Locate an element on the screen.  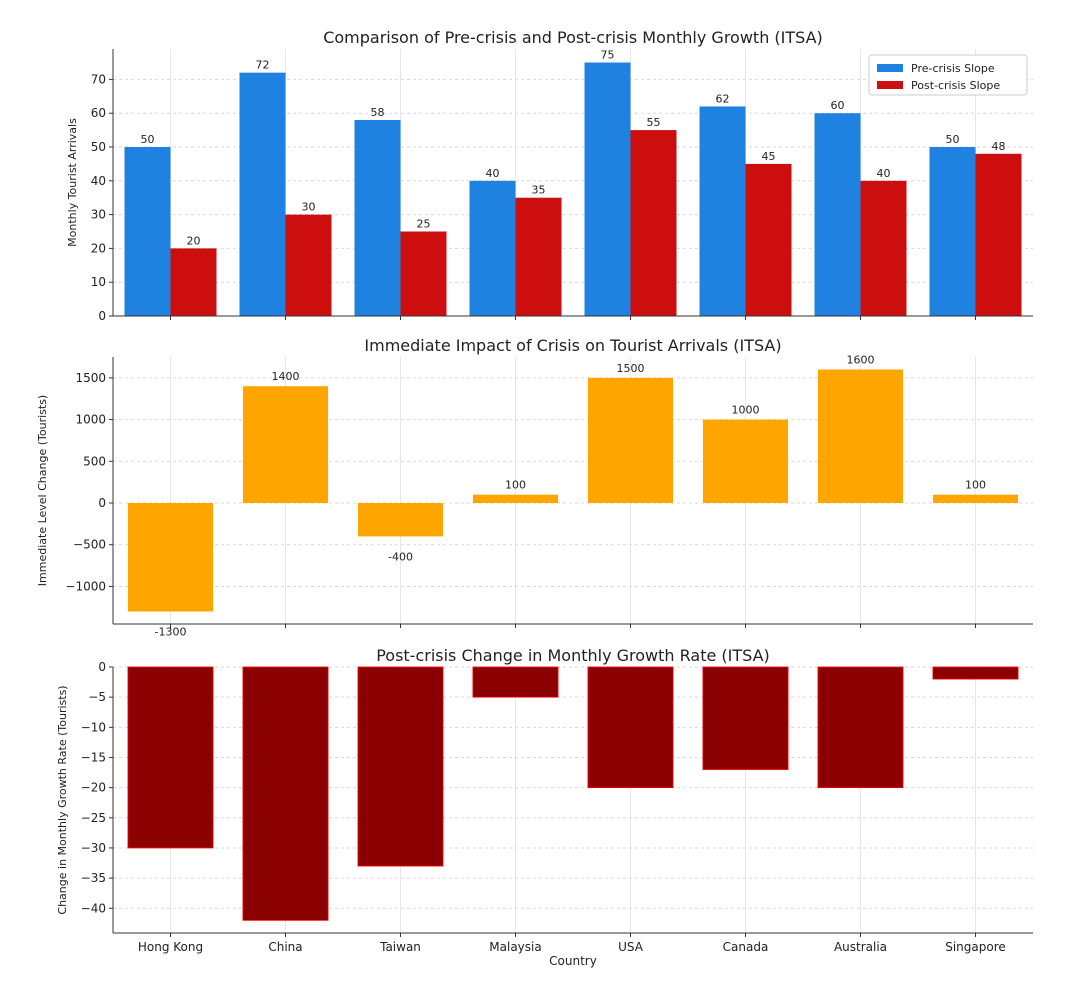
bar-post-crisis-slope-taiwan is located at coordinates (423, 273).